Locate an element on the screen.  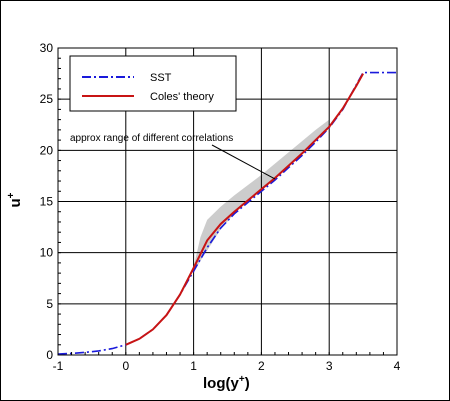
y-axis-label-group: u+ is located at coordinates (15, 199).